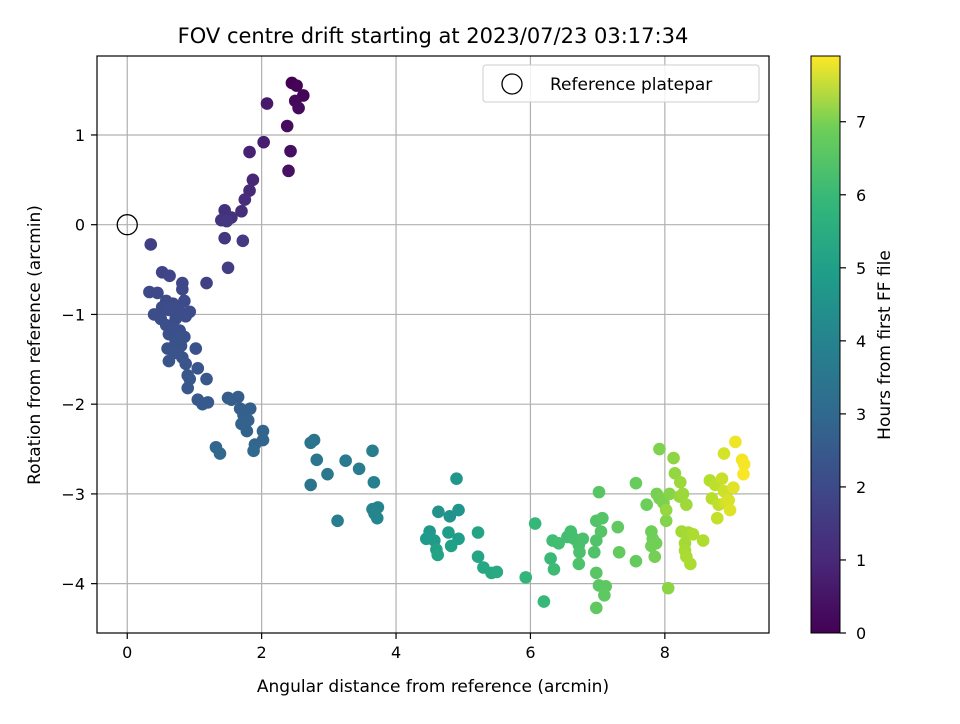  I want to click on x-tick-label: 6, so click(530, 652).